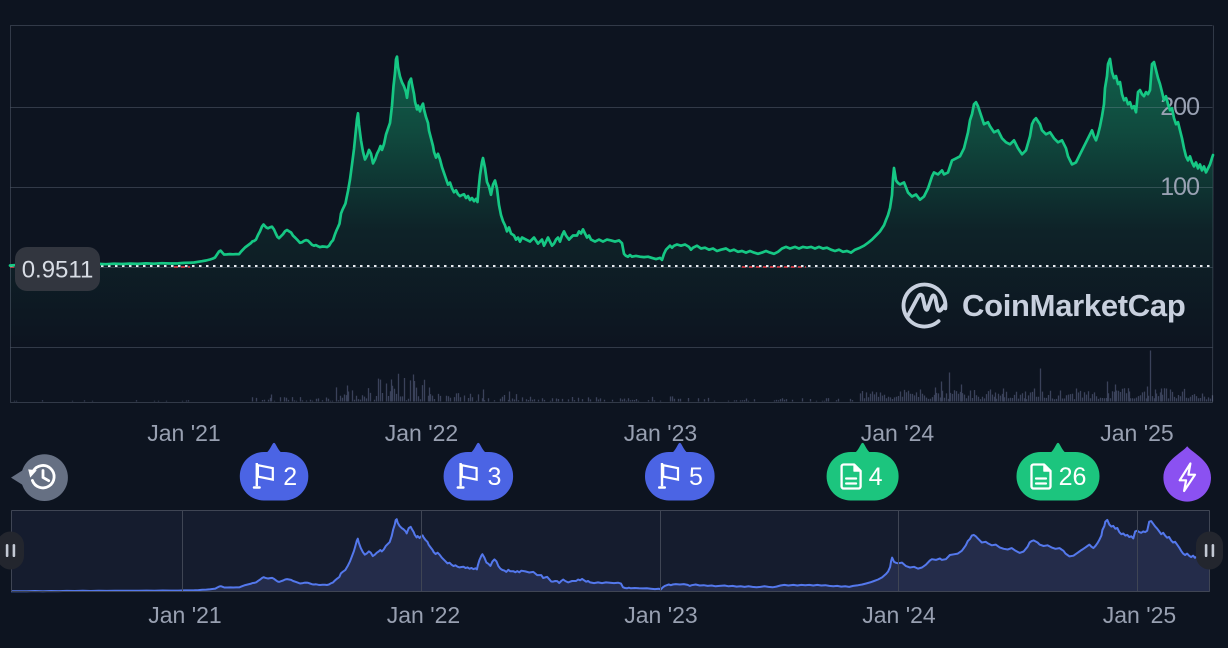 The image size is (1228, 648). I want to click on svg-text: CoinMarketCap, so click(1073, 305).